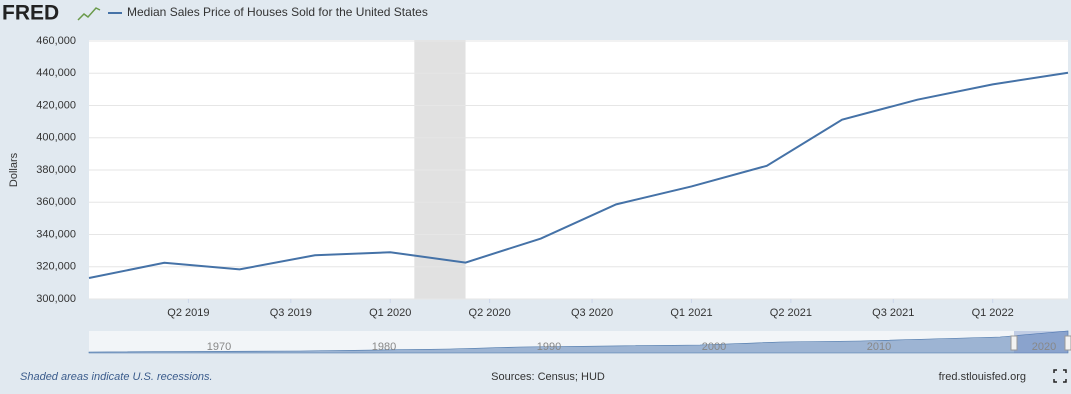 This screenshot has height=394, width=1071. What do you see at coordinates (56, 105) in the screenshot?
I see `y-tick-label: 420,000` at bounding box center [56, 105].